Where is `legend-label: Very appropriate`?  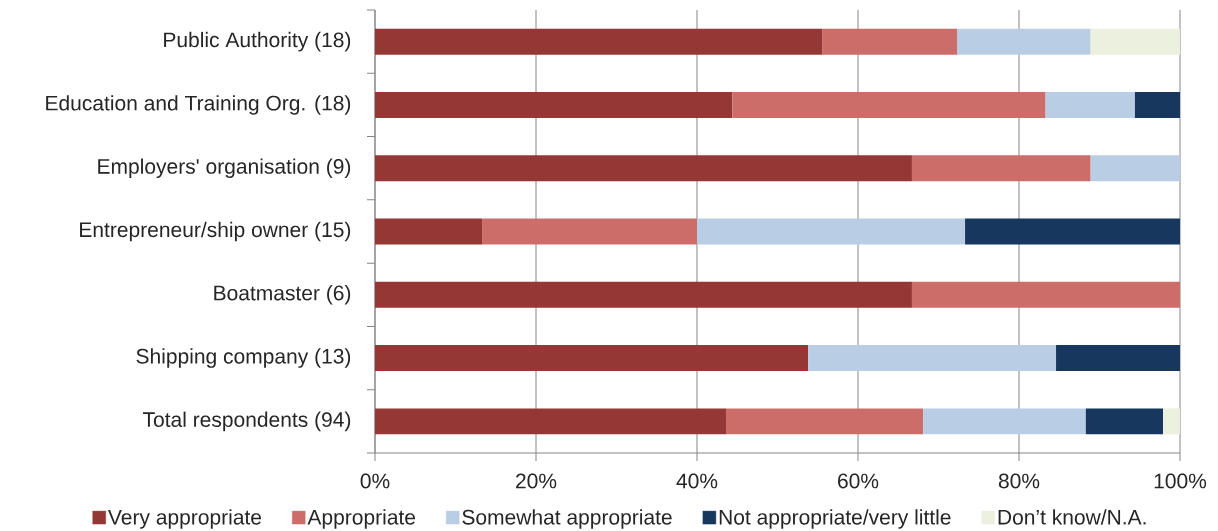
legend-label: Very appropriate is located at coordinates (185, 519).